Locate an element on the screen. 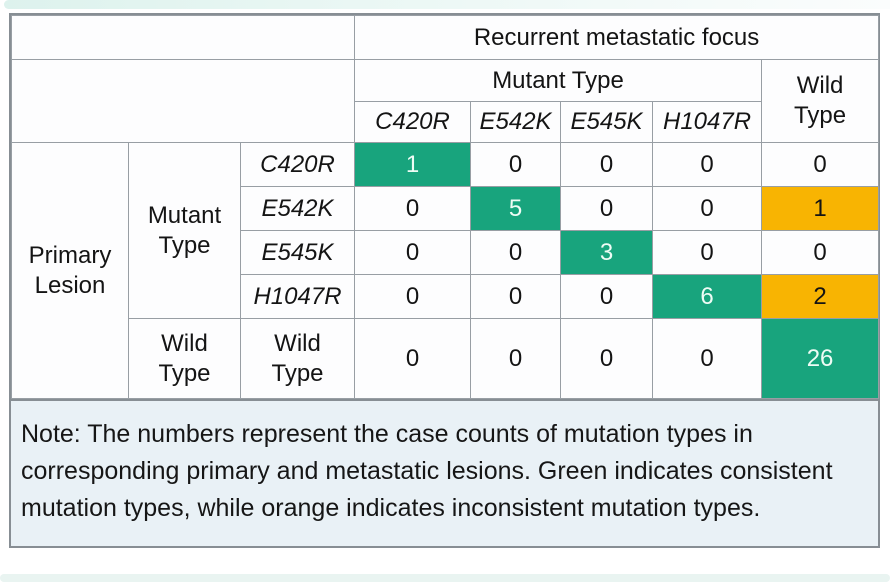  table-row: E542K 0 5 0 0 1 is located at coordinates (446, 208).